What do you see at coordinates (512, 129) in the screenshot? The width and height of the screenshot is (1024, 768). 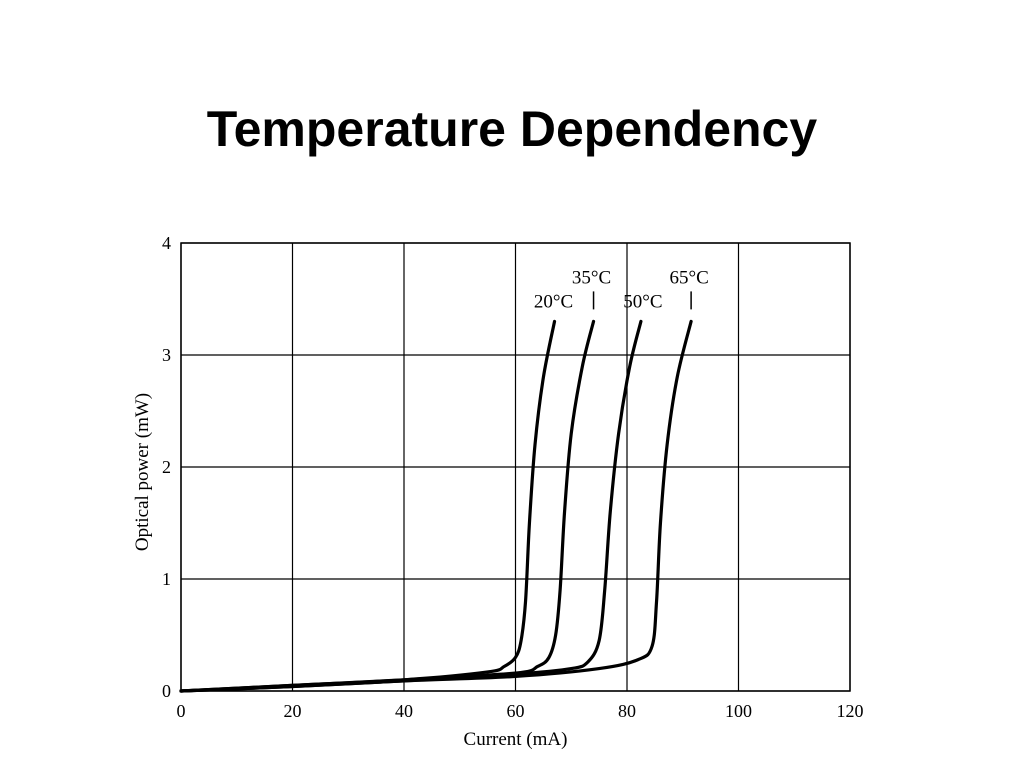 I see `slide-title: Temperature Dependency` at bounding box center [512, 129].